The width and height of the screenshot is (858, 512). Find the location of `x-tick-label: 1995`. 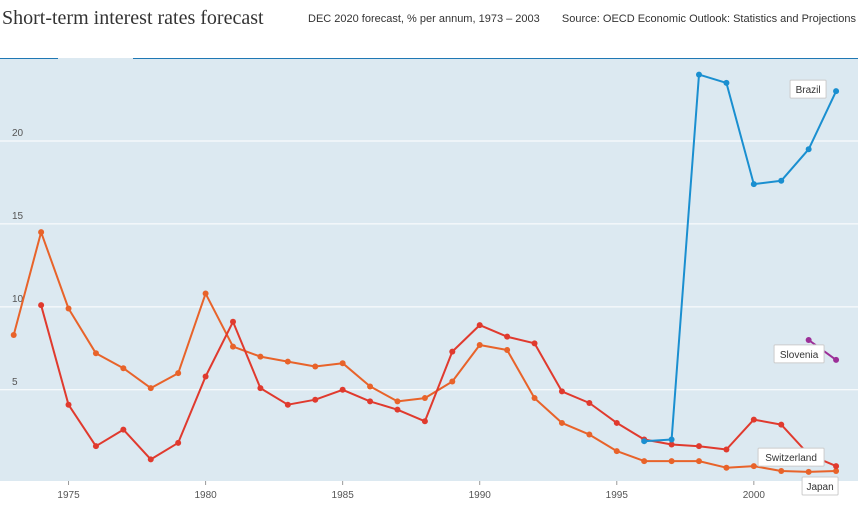

x-tick-label: 1995 is located at coordinates (617, 495).